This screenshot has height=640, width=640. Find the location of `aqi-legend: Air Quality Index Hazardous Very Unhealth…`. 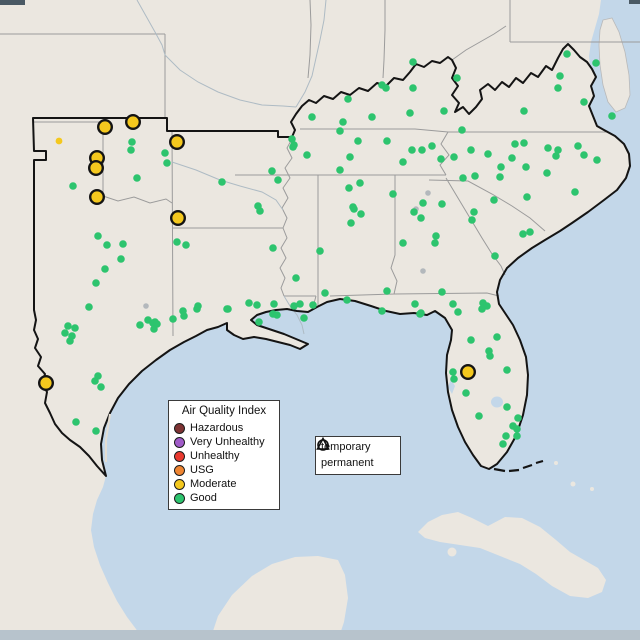

aqi-legend: Air Quality Index Hazardous Very Unhealth… is located at coordinates (224, 455).